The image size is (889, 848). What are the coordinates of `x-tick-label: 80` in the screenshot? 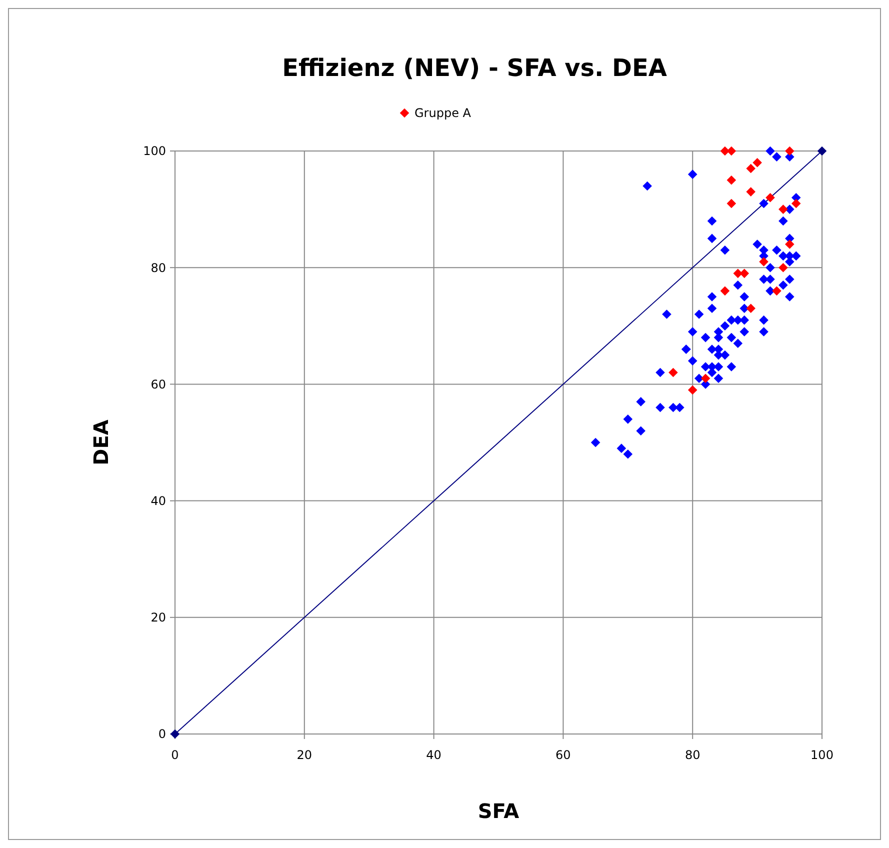 It's located at (692, 755).